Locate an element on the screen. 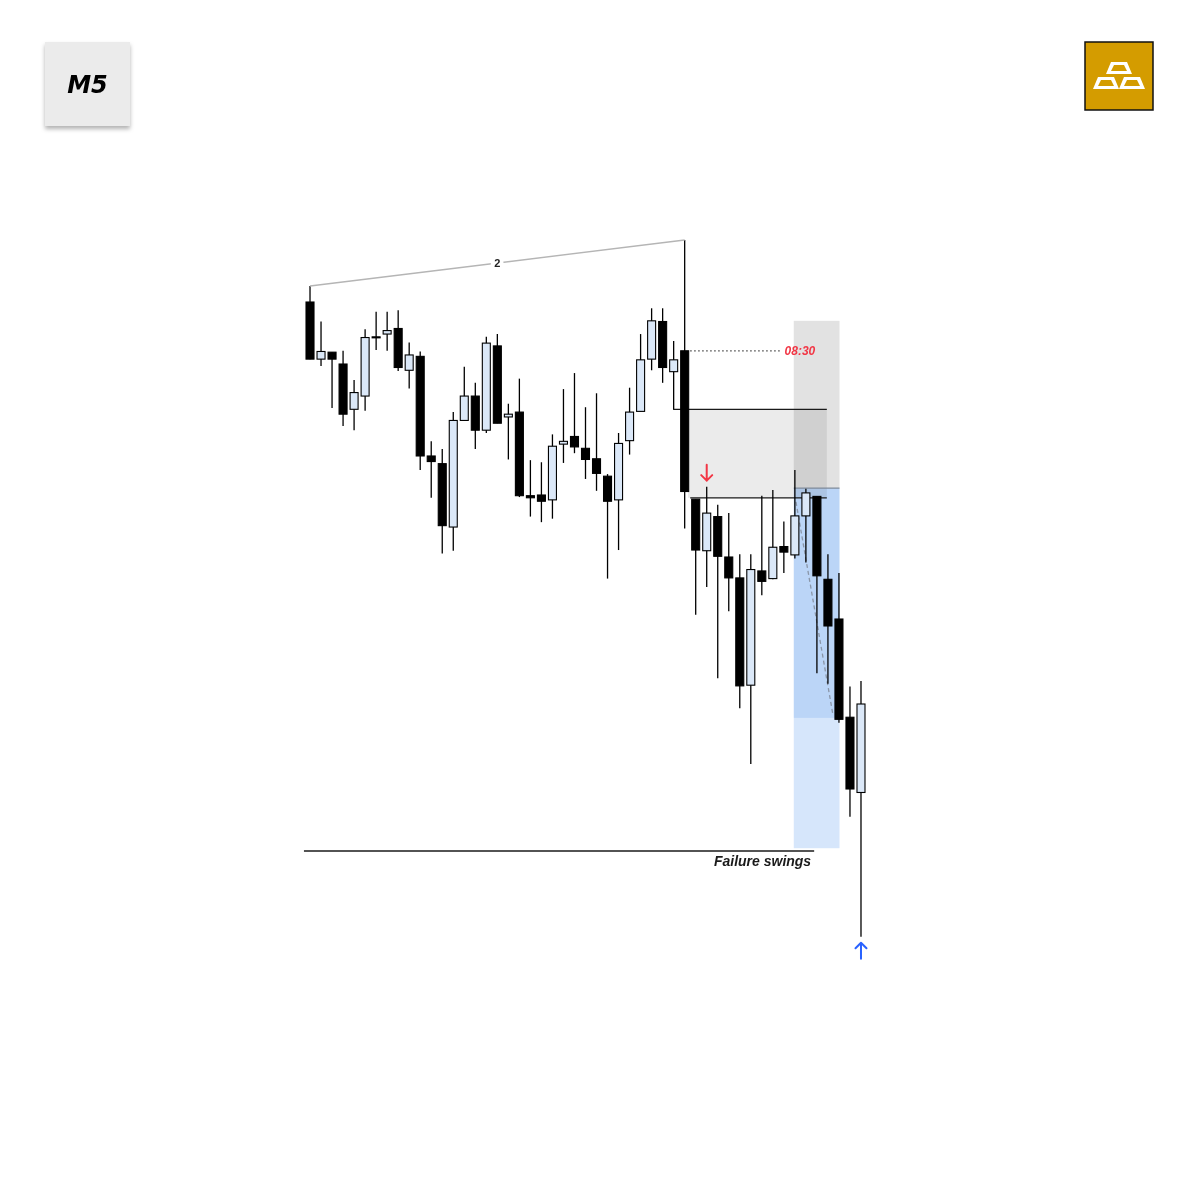  ref-line-label: Failure swings is located at coordinates (762, 861).